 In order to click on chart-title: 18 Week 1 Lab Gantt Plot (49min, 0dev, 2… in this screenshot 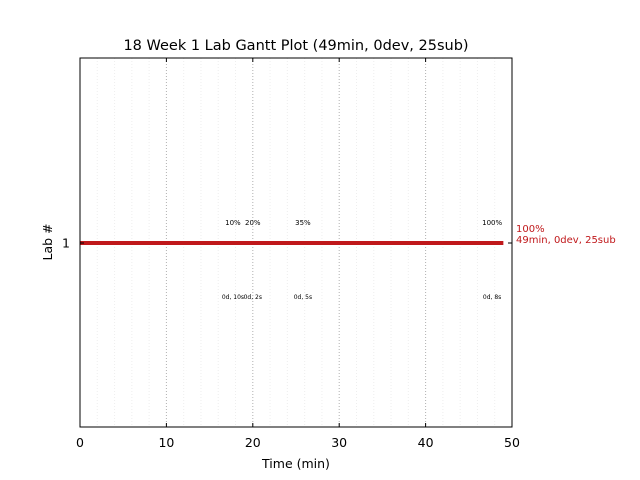, I will do `click(295, 46)`.